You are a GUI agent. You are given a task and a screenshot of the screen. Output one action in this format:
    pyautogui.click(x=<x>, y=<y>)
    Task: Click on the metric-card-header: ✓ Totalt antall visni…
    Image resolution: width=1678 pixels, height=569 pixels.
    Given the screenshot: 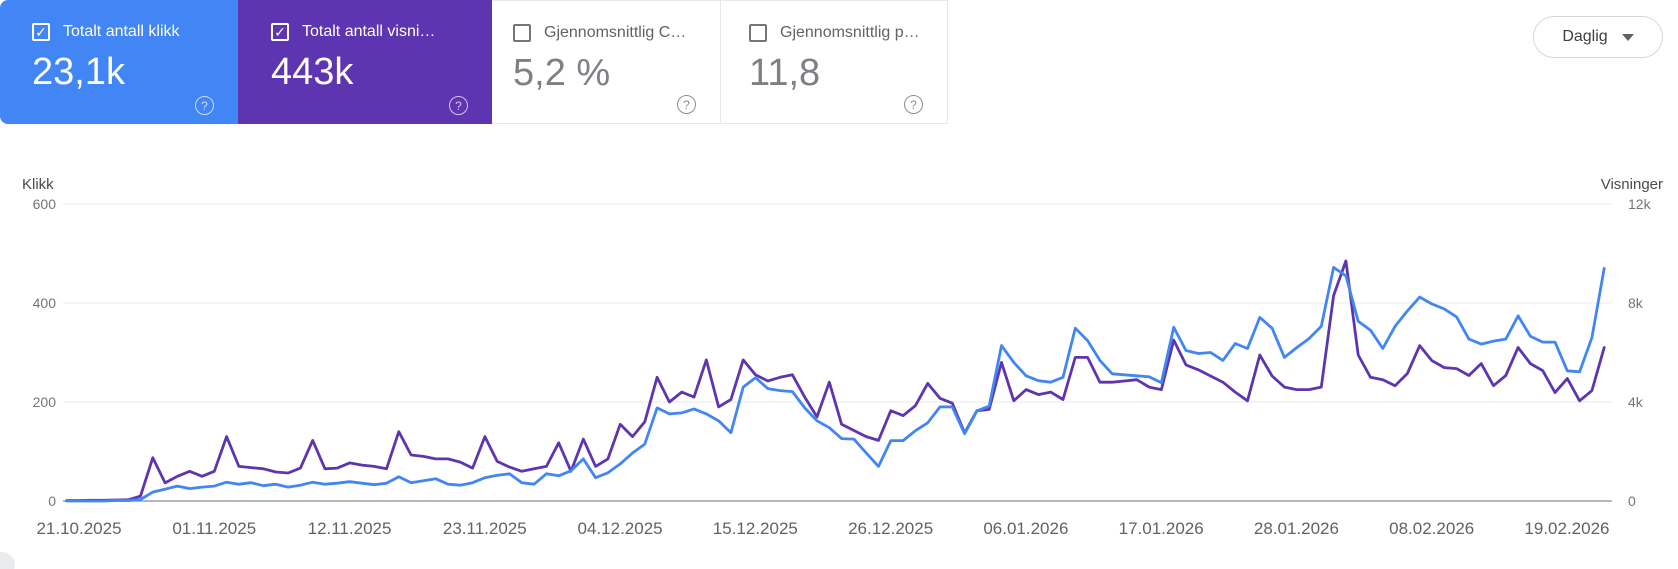 What is the action you would take?
    pyautogui.click(x=381, y=32)
    